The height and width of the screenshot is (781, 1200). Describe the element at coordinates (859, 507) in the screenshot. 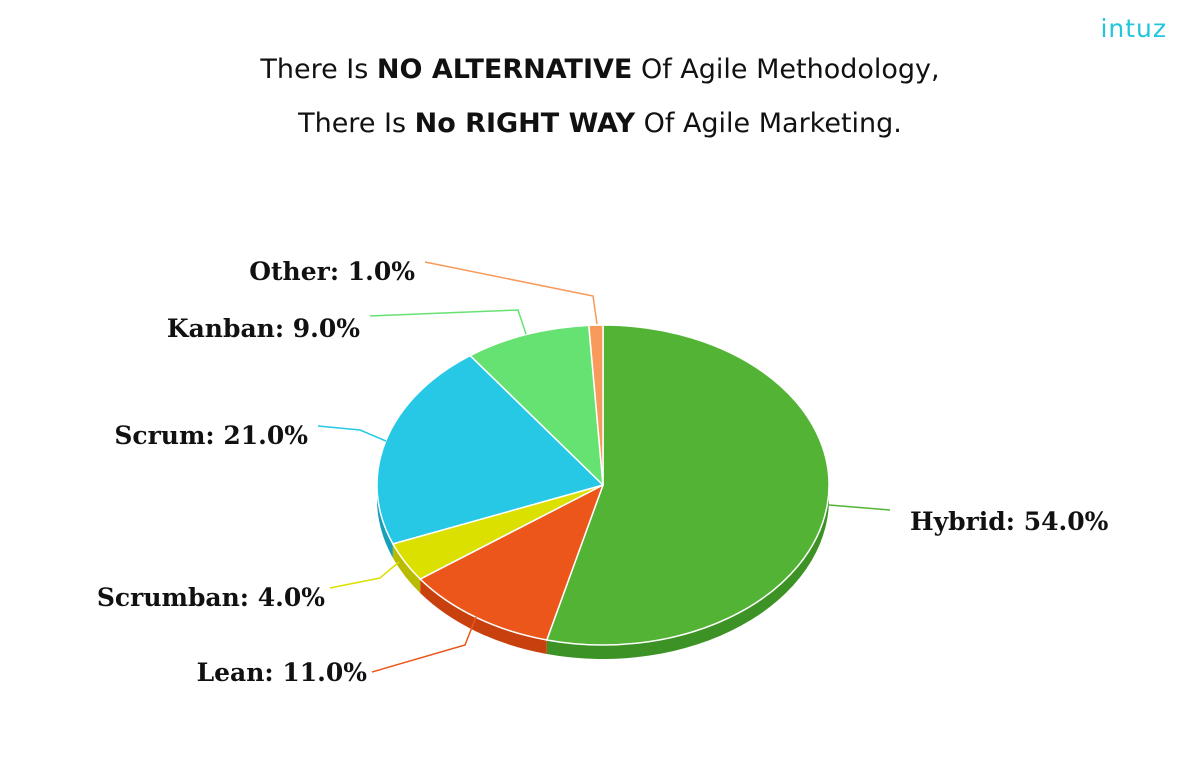

I see `leader-hybrid` at that location.